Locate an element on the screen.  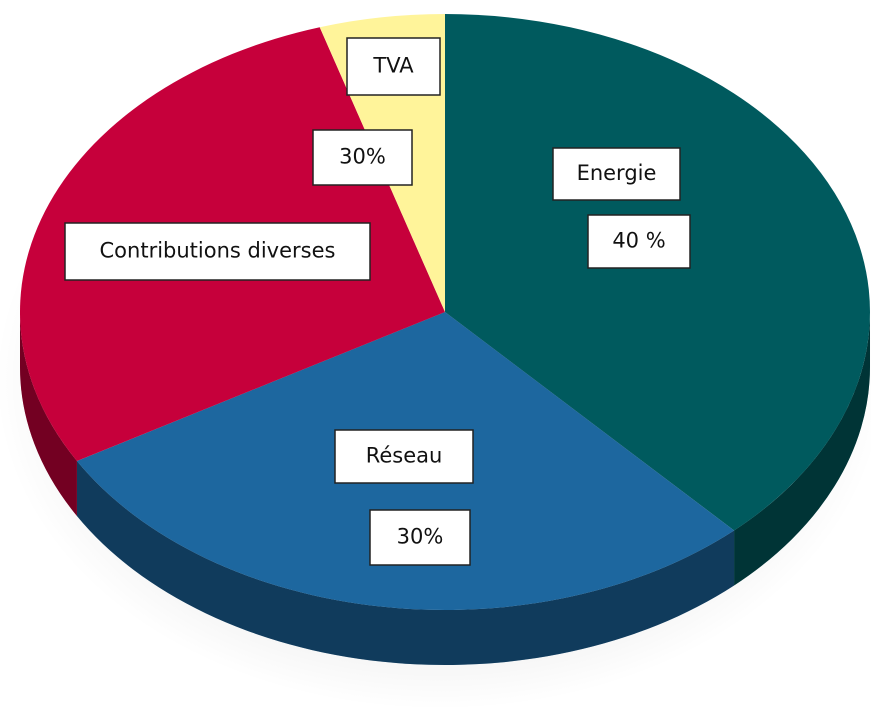
value-label: 40 % is located at coordinates (638, 241).